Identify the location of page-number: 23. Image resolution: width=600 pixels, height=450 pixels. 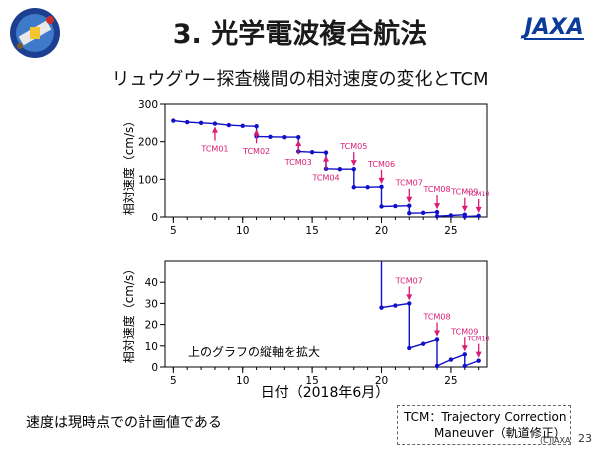
(585, 438).